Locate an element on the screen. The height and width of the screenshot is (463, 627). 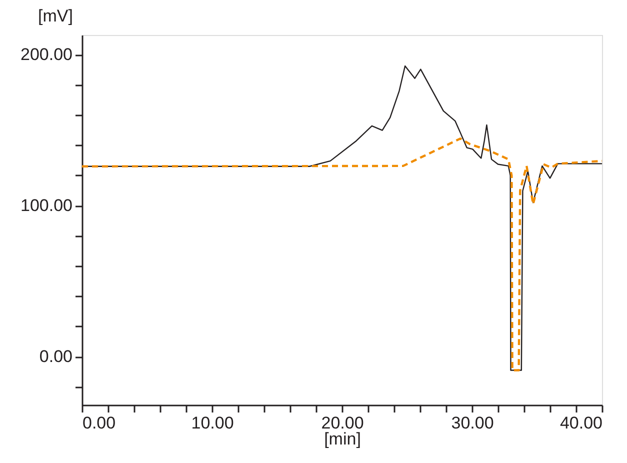
x-tick-label: 30.00 is located at coordinates (472, 423).